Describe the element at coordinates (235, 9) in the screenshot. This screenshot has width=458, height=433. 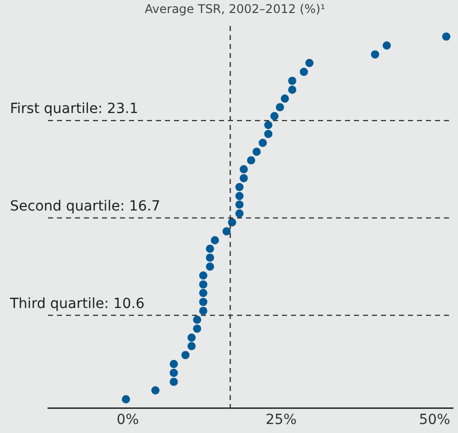
I see `chart-title: Average TSR, 2002–2012 (%)¹` at that location.